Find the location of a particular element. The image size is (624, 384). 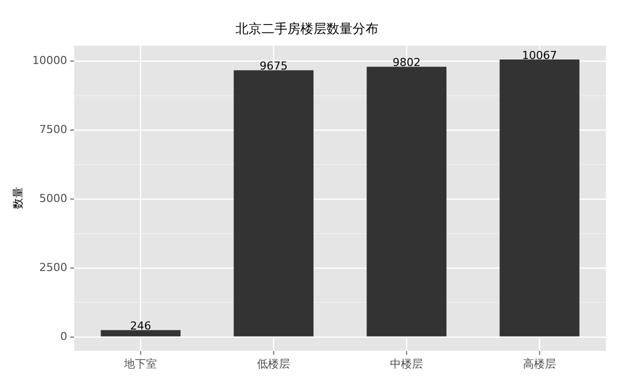

chart-title: 北京二手房楼层数量分布 is located at coordinates (307, 29).